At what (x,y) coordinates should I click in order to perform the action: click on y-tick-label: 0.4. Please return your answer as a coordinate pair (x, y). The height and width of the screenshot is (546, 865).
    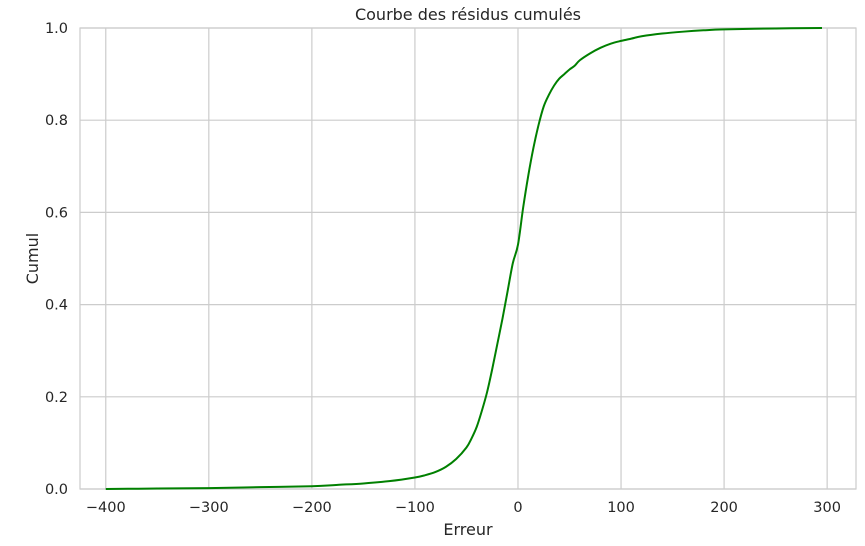
    Looking at the image, I should click on (56, 306).